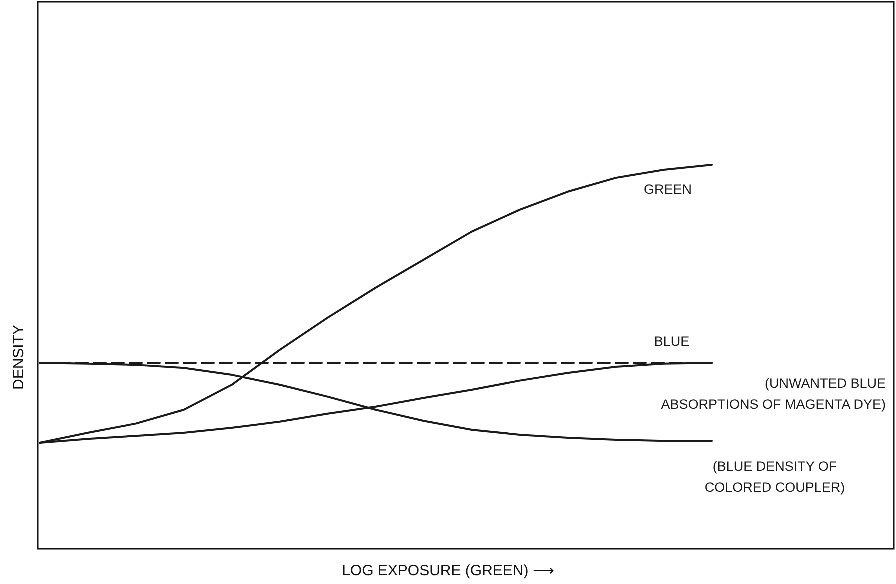  Describe the element at coordinates (668, 189) in the screenshot. I see `series-label: GREEN` at that location.